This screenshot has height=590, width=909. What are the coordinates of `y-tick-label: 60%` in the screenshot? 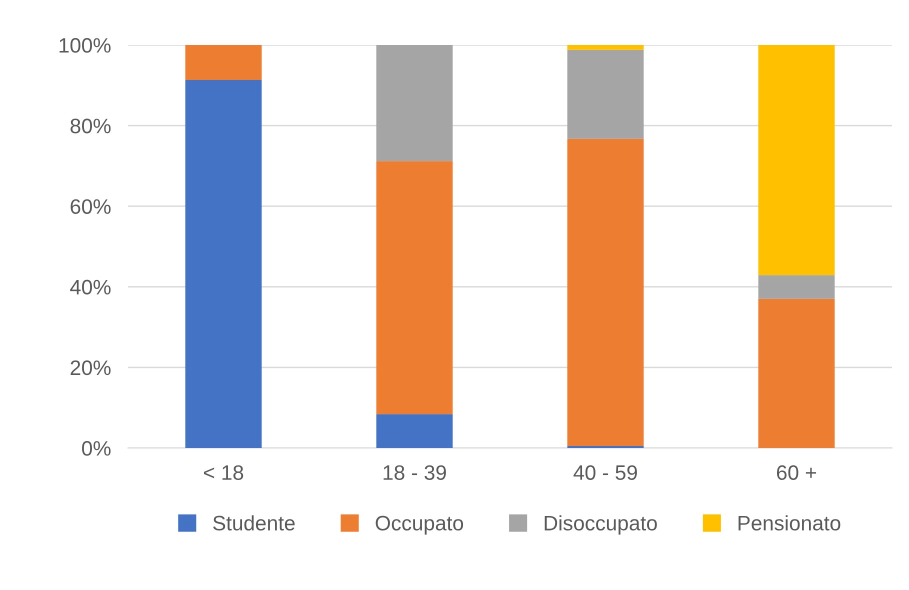 It's located at (90, 206).